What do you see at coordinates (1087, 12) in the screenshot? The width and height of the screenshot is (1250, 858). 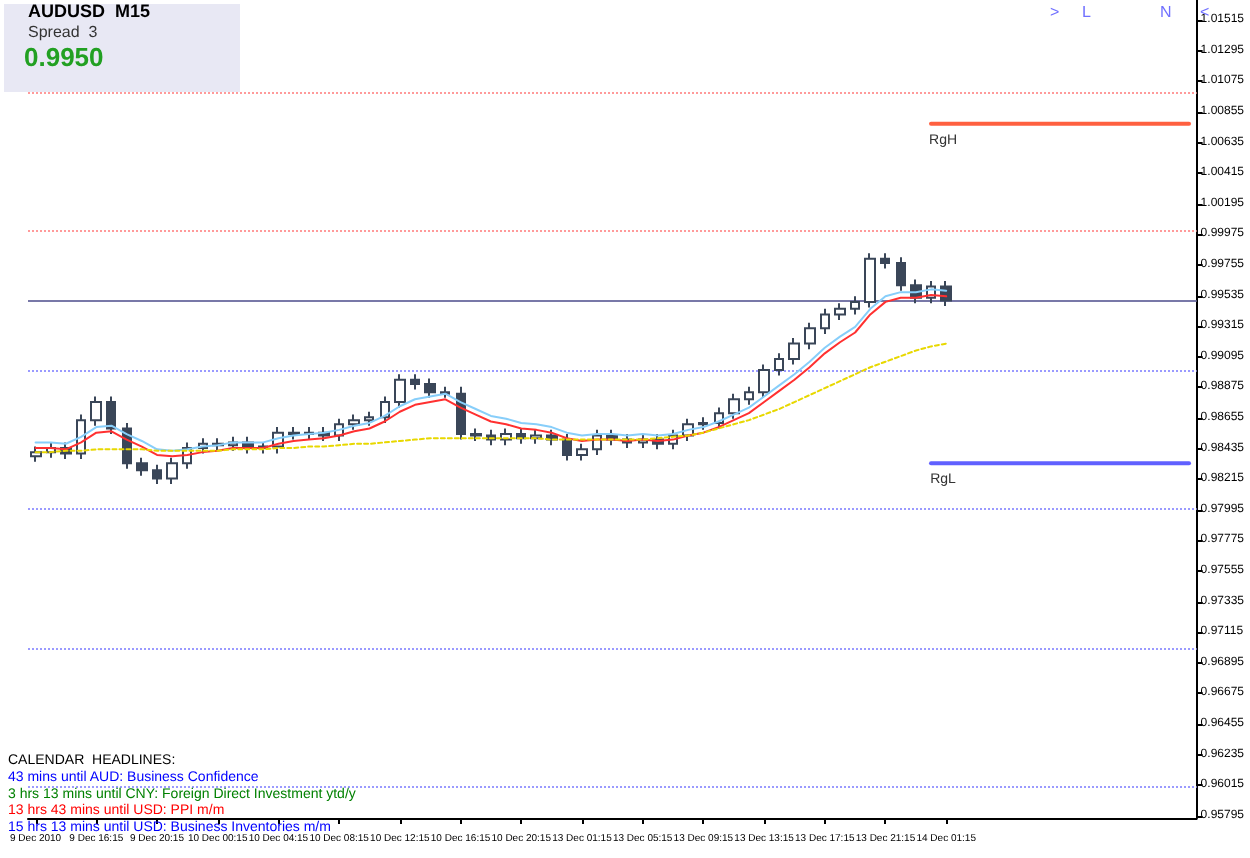 I see `annotation: L` at bounding box center [1087, 12].